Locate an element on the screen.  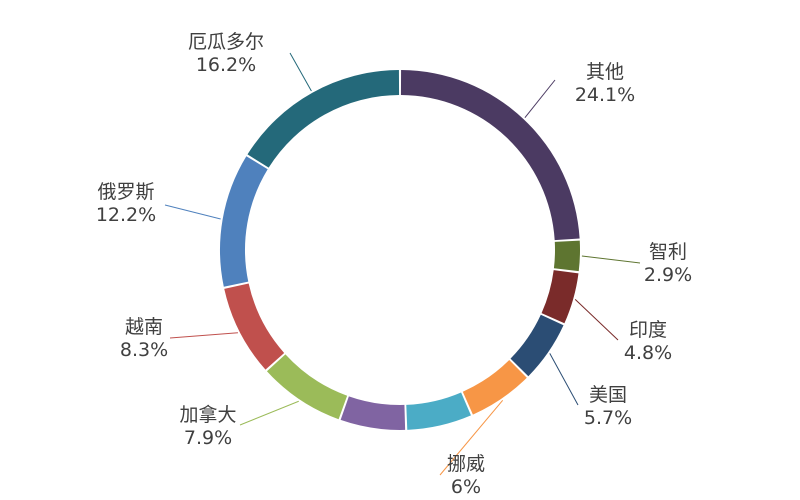
slice-value-label: 5.7% is located at coordinates (608, 418).